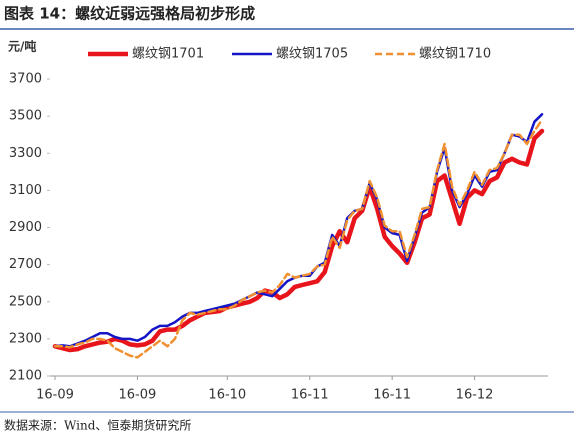  I want to click on legend-label: 螺纹钢1705, so click(312, 54).